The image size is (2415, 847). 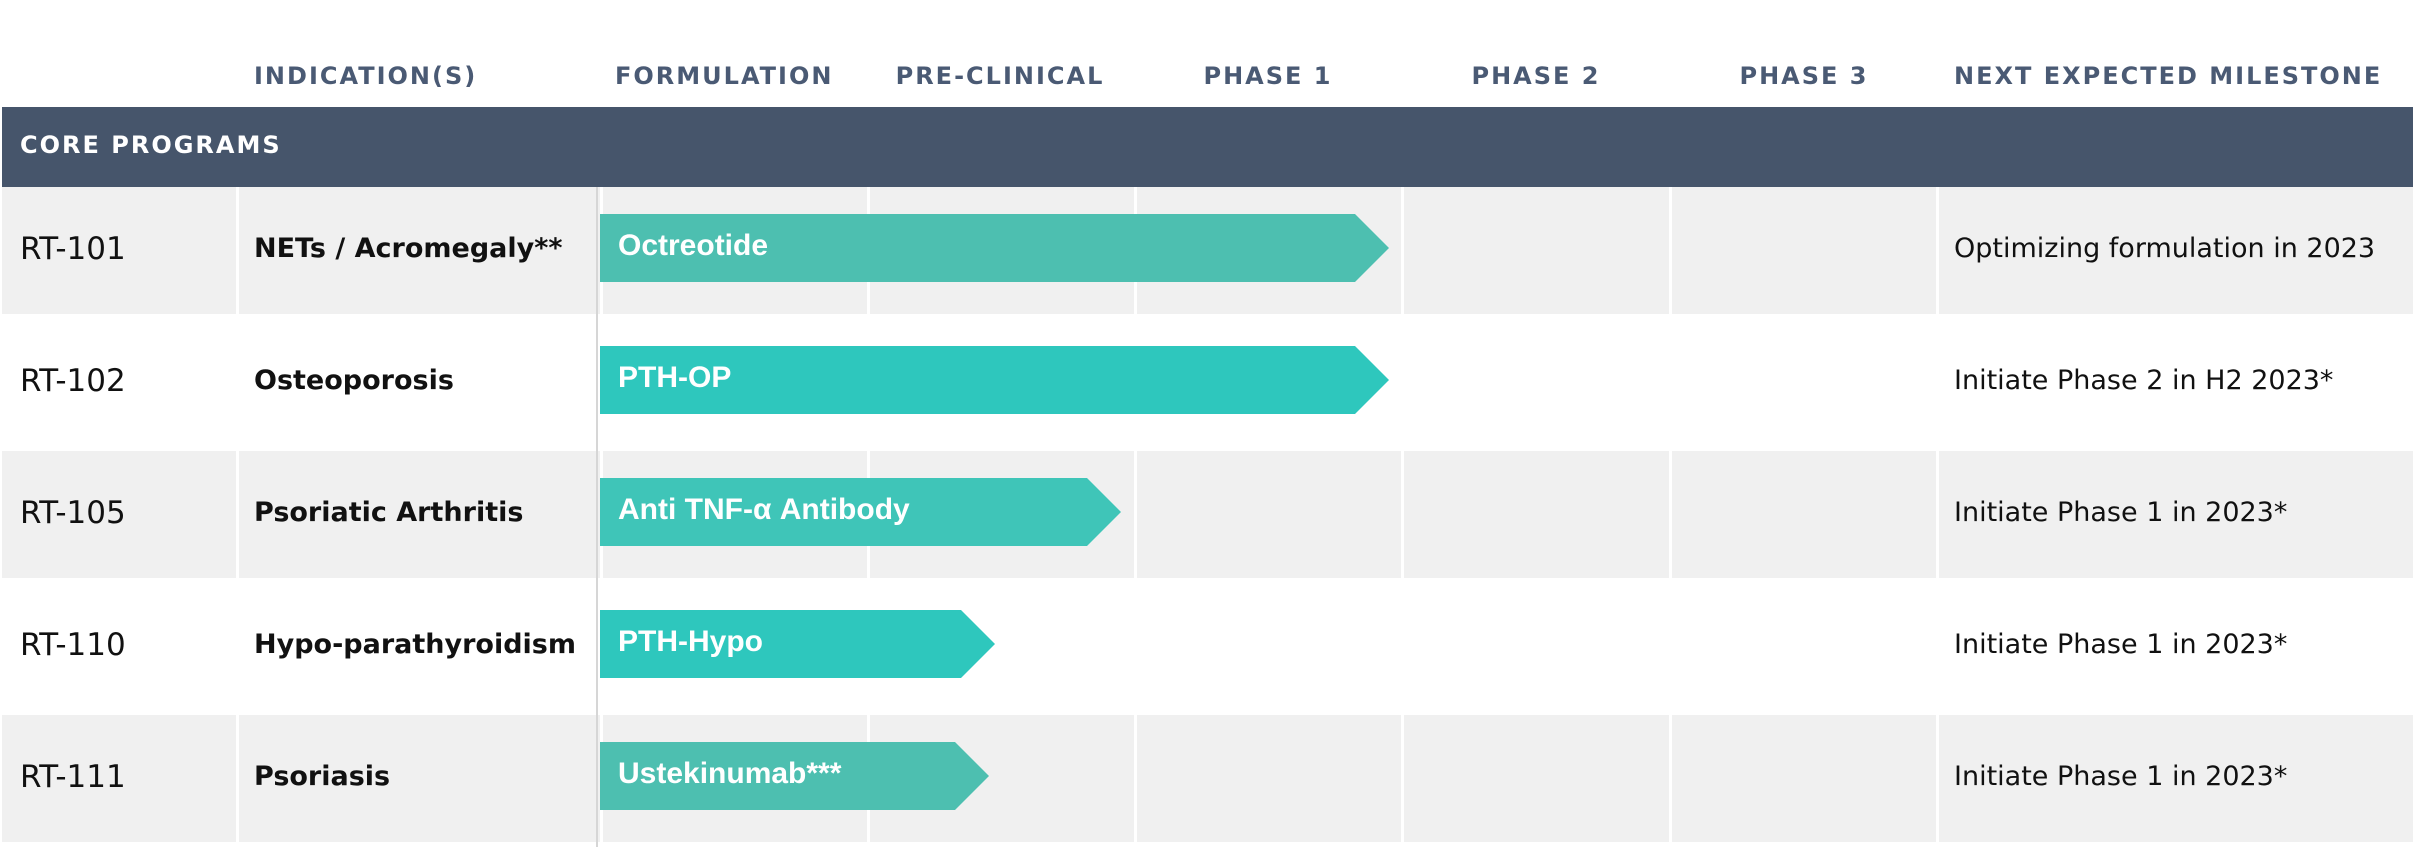 What do you see at coordinates (730, 773) in the screenshot?
I see `asset-label: Ustekinumab***` at bounding box center [730, 773].